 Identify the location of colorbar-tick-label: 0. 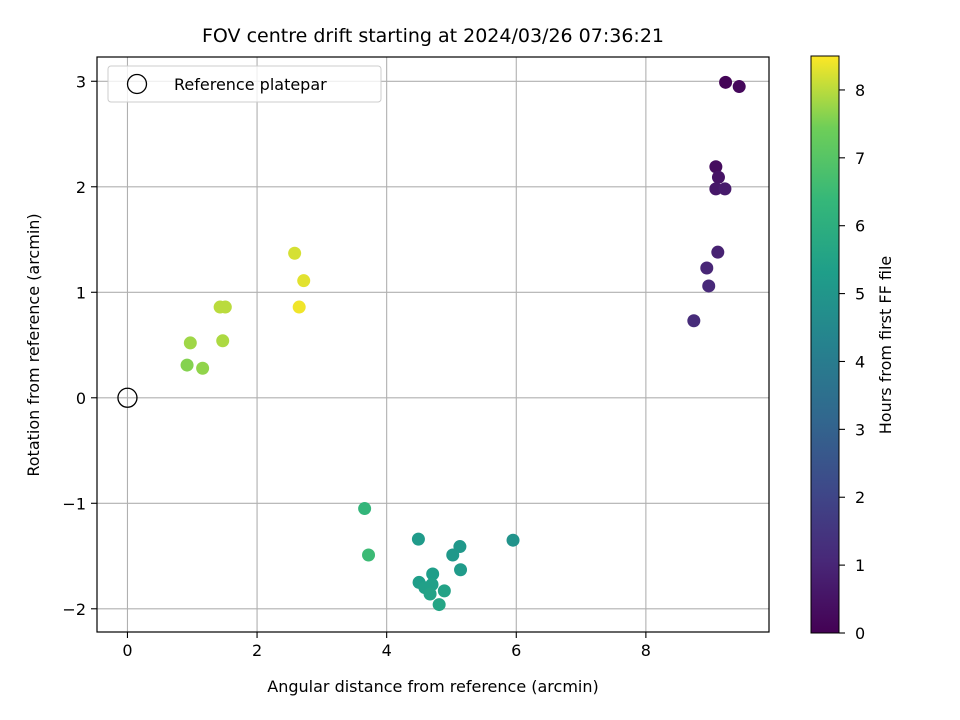
(860, 633).